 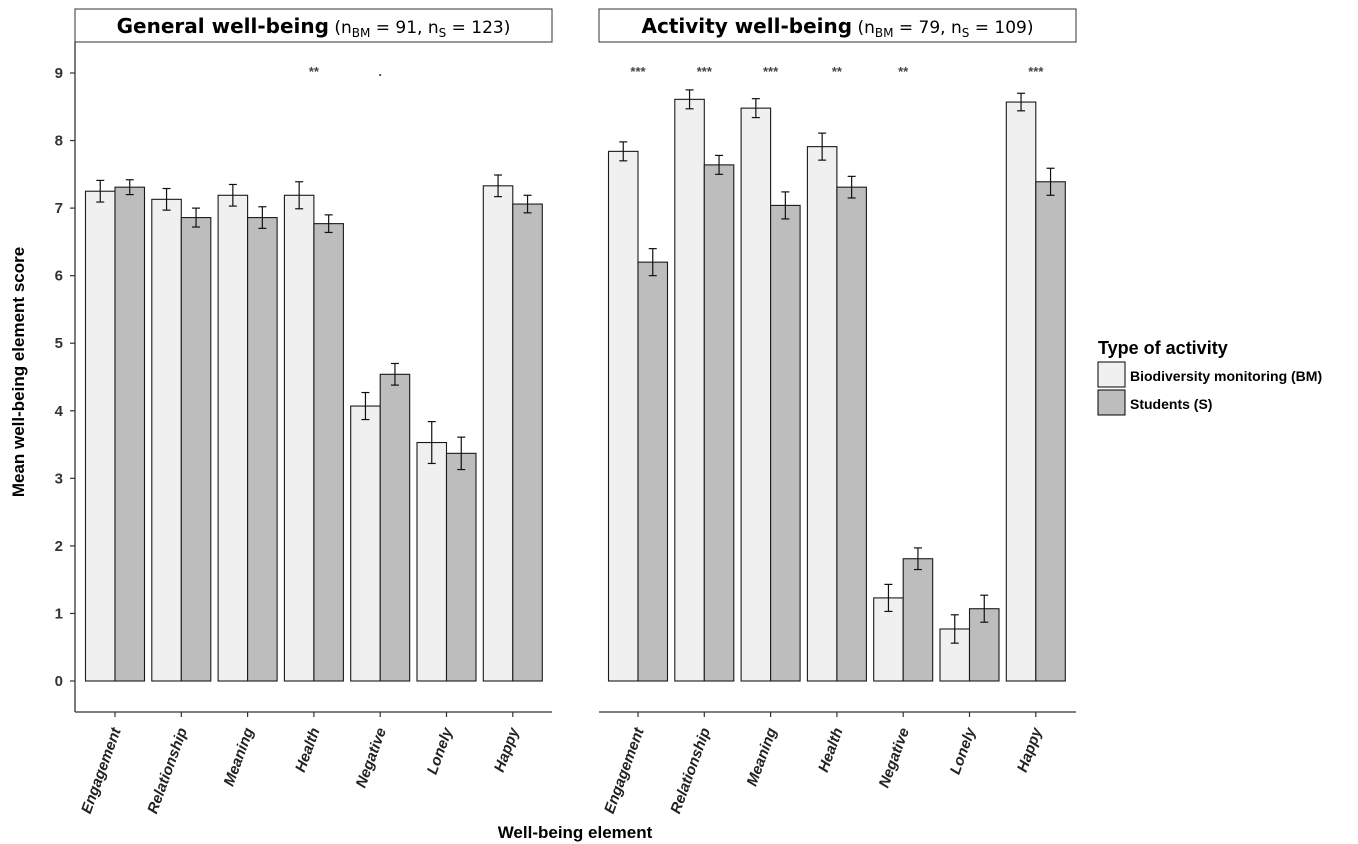 I want to click on y-tick-label: 3, so click(x=59, y=478).